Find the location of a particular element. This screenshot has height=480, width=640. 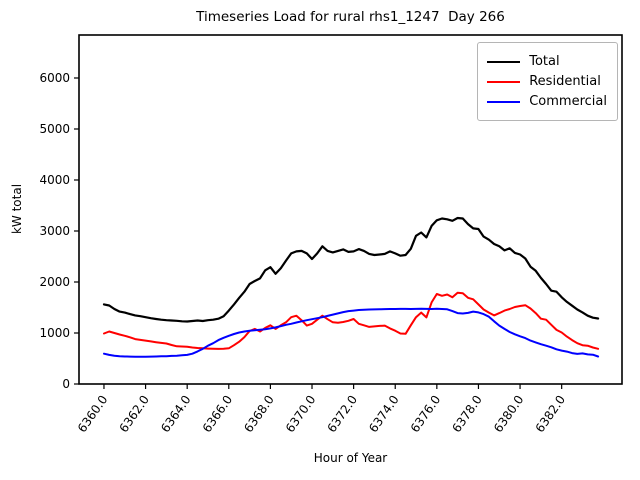

x-tick-label: 6370.0 is located at coordinates (301, 414).